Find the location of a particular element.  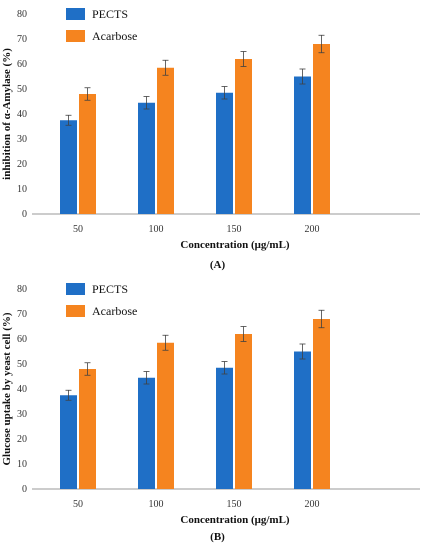

y-tick-label-b: 20 is located at coordinates (22, 439).